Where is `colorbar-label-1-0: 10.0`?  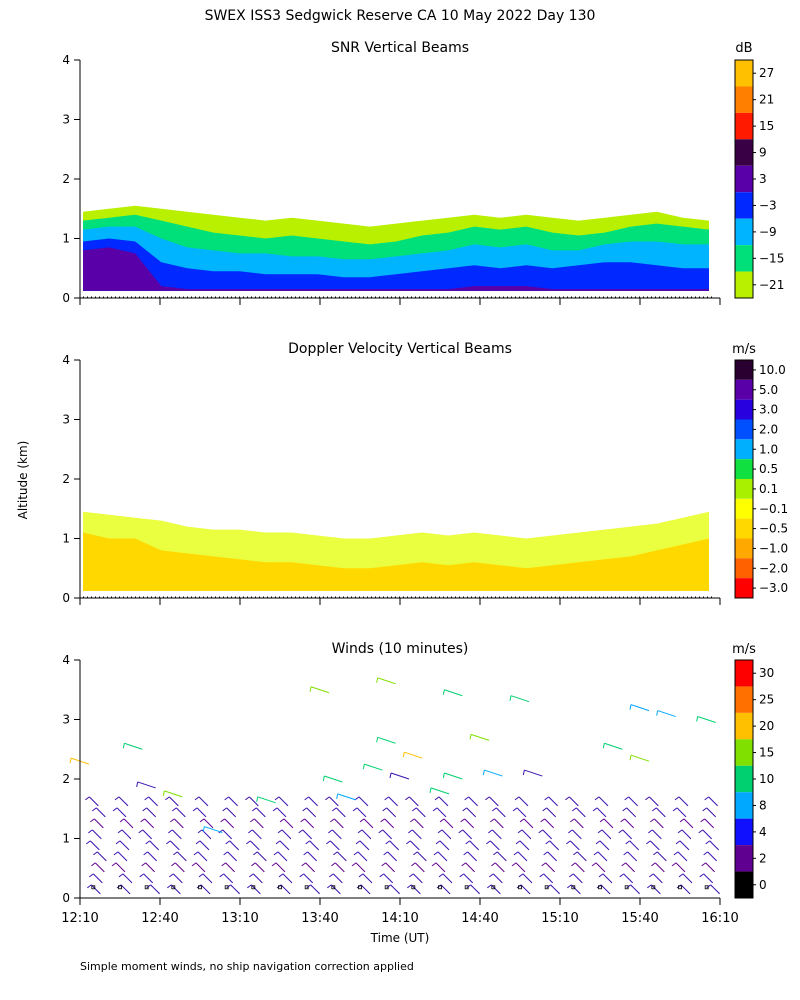 colorbar-label-1-0: 10.0 is located at coordinates (772, 370).